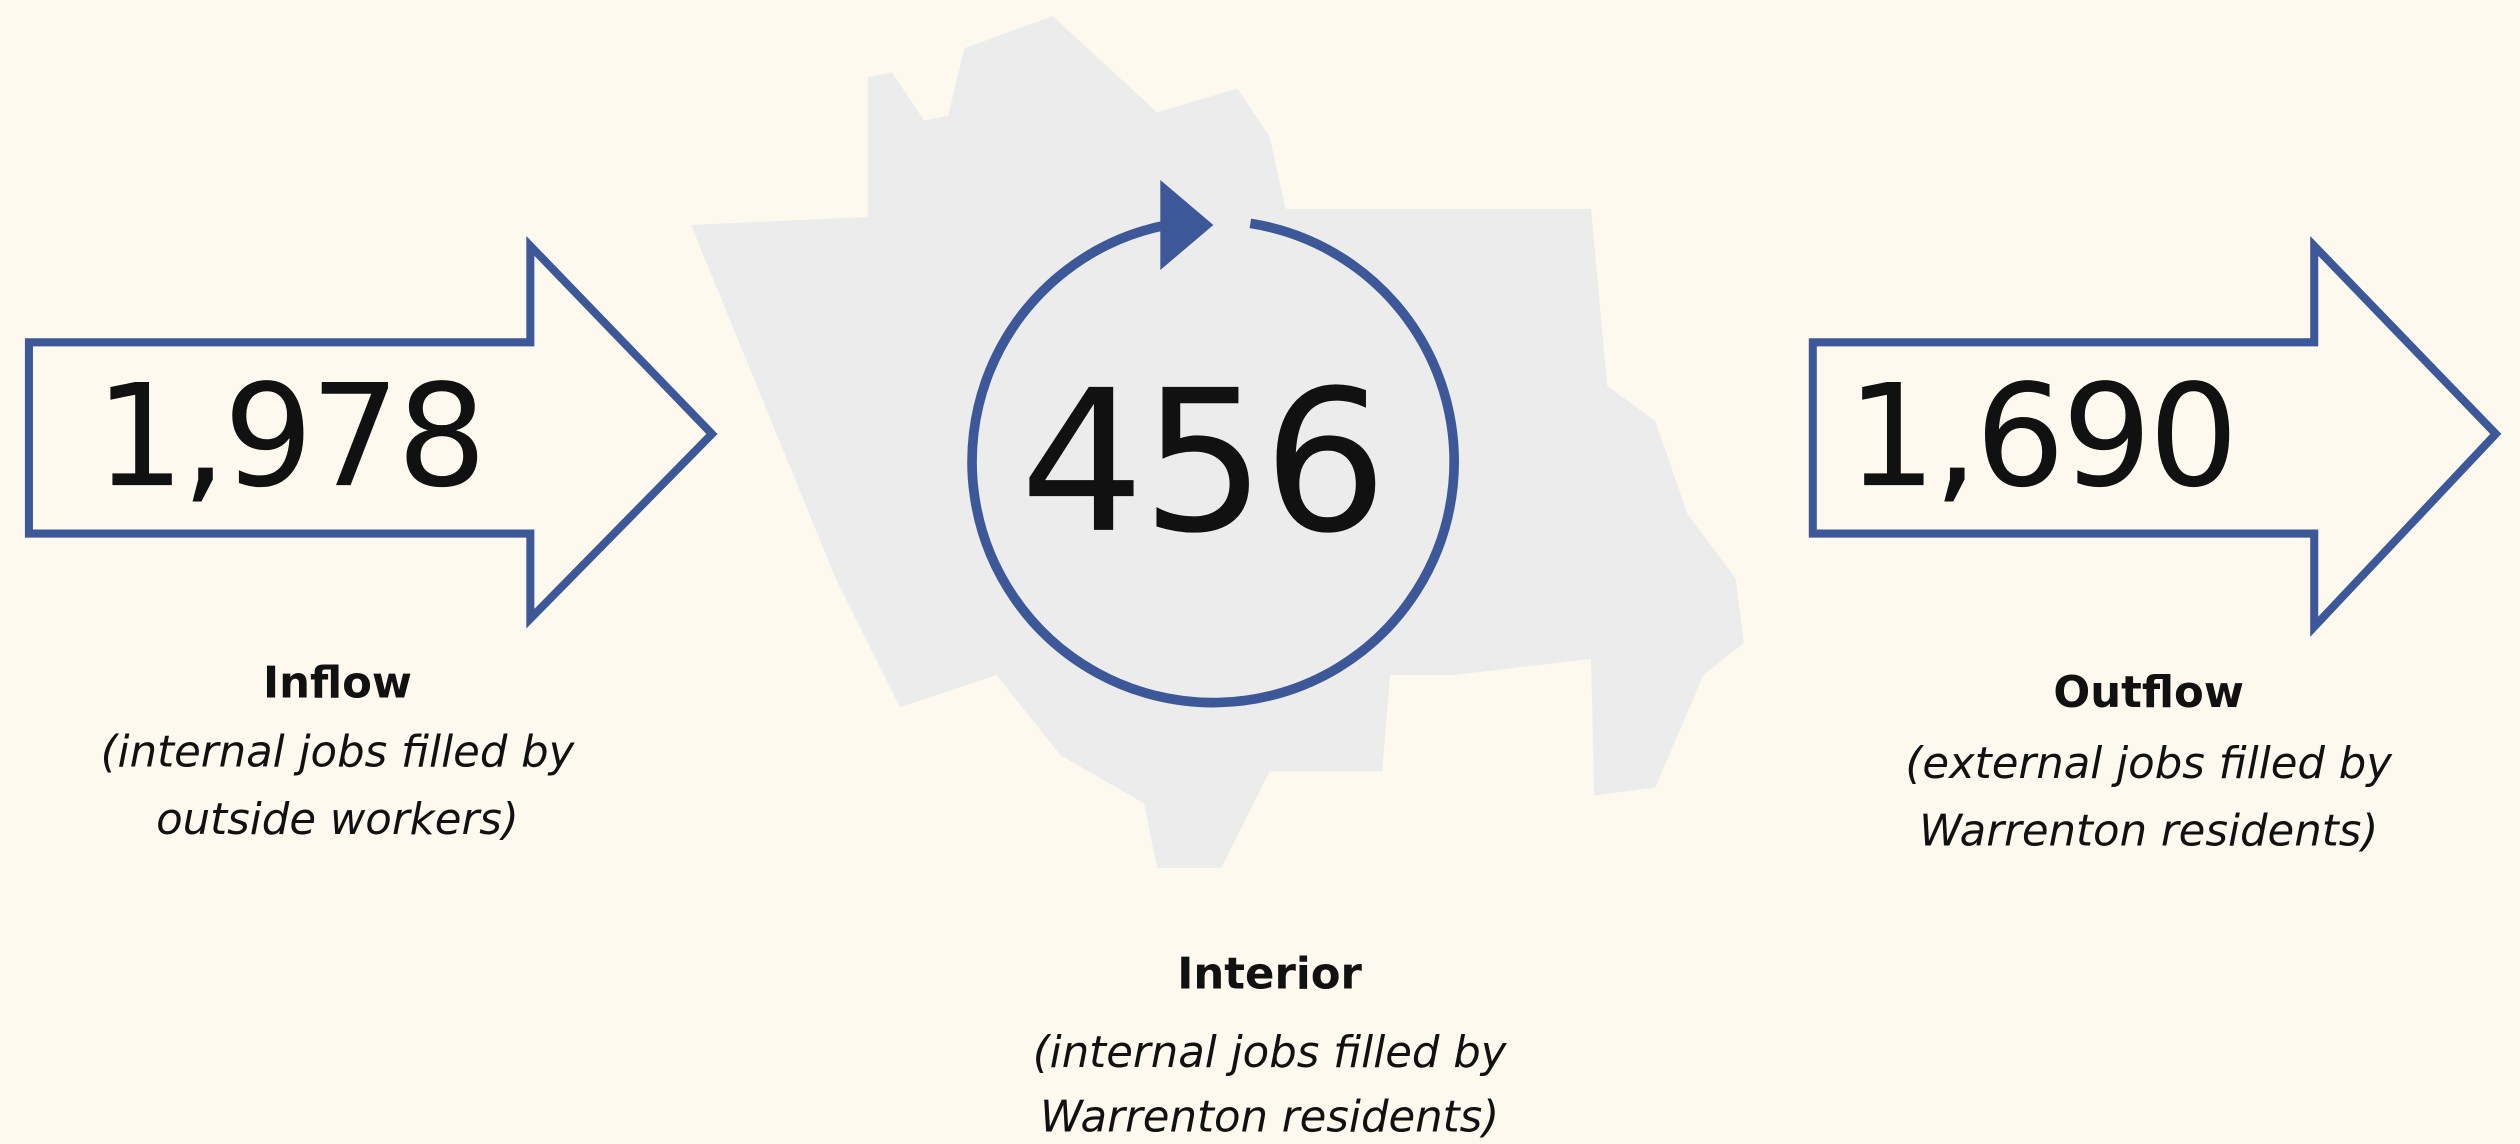 The width and height of the screenshot is (2520, 1144). Describe the element at coordinates (337, 683) in the screenshot. I see `inflow-label: Inflow` at that location.